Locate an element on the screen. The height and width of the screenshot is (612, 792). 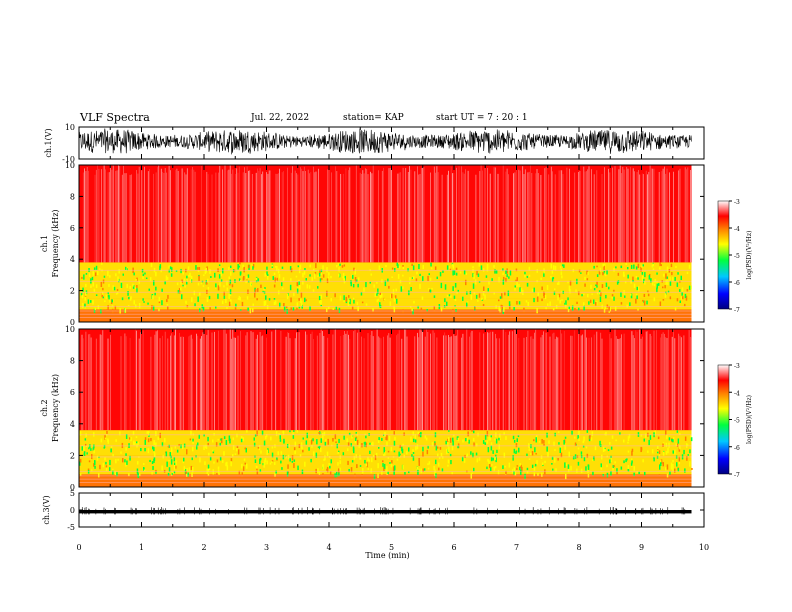
panel-label: ch.2 is located at coordinates (44, 407).